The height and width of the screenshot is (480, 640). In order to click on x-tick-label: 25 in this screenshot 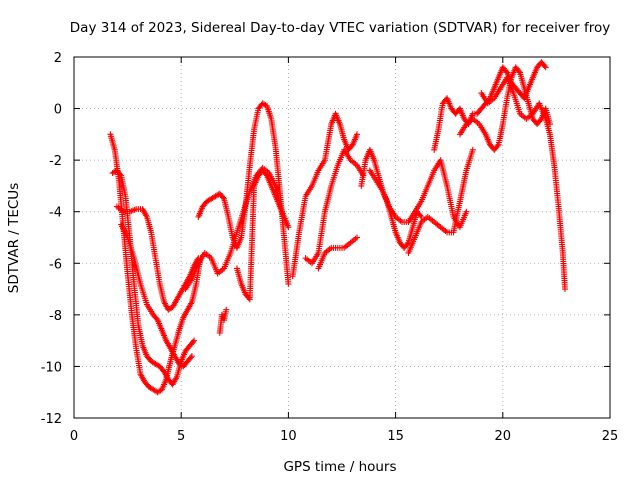, I will do `click(610, 436)`.